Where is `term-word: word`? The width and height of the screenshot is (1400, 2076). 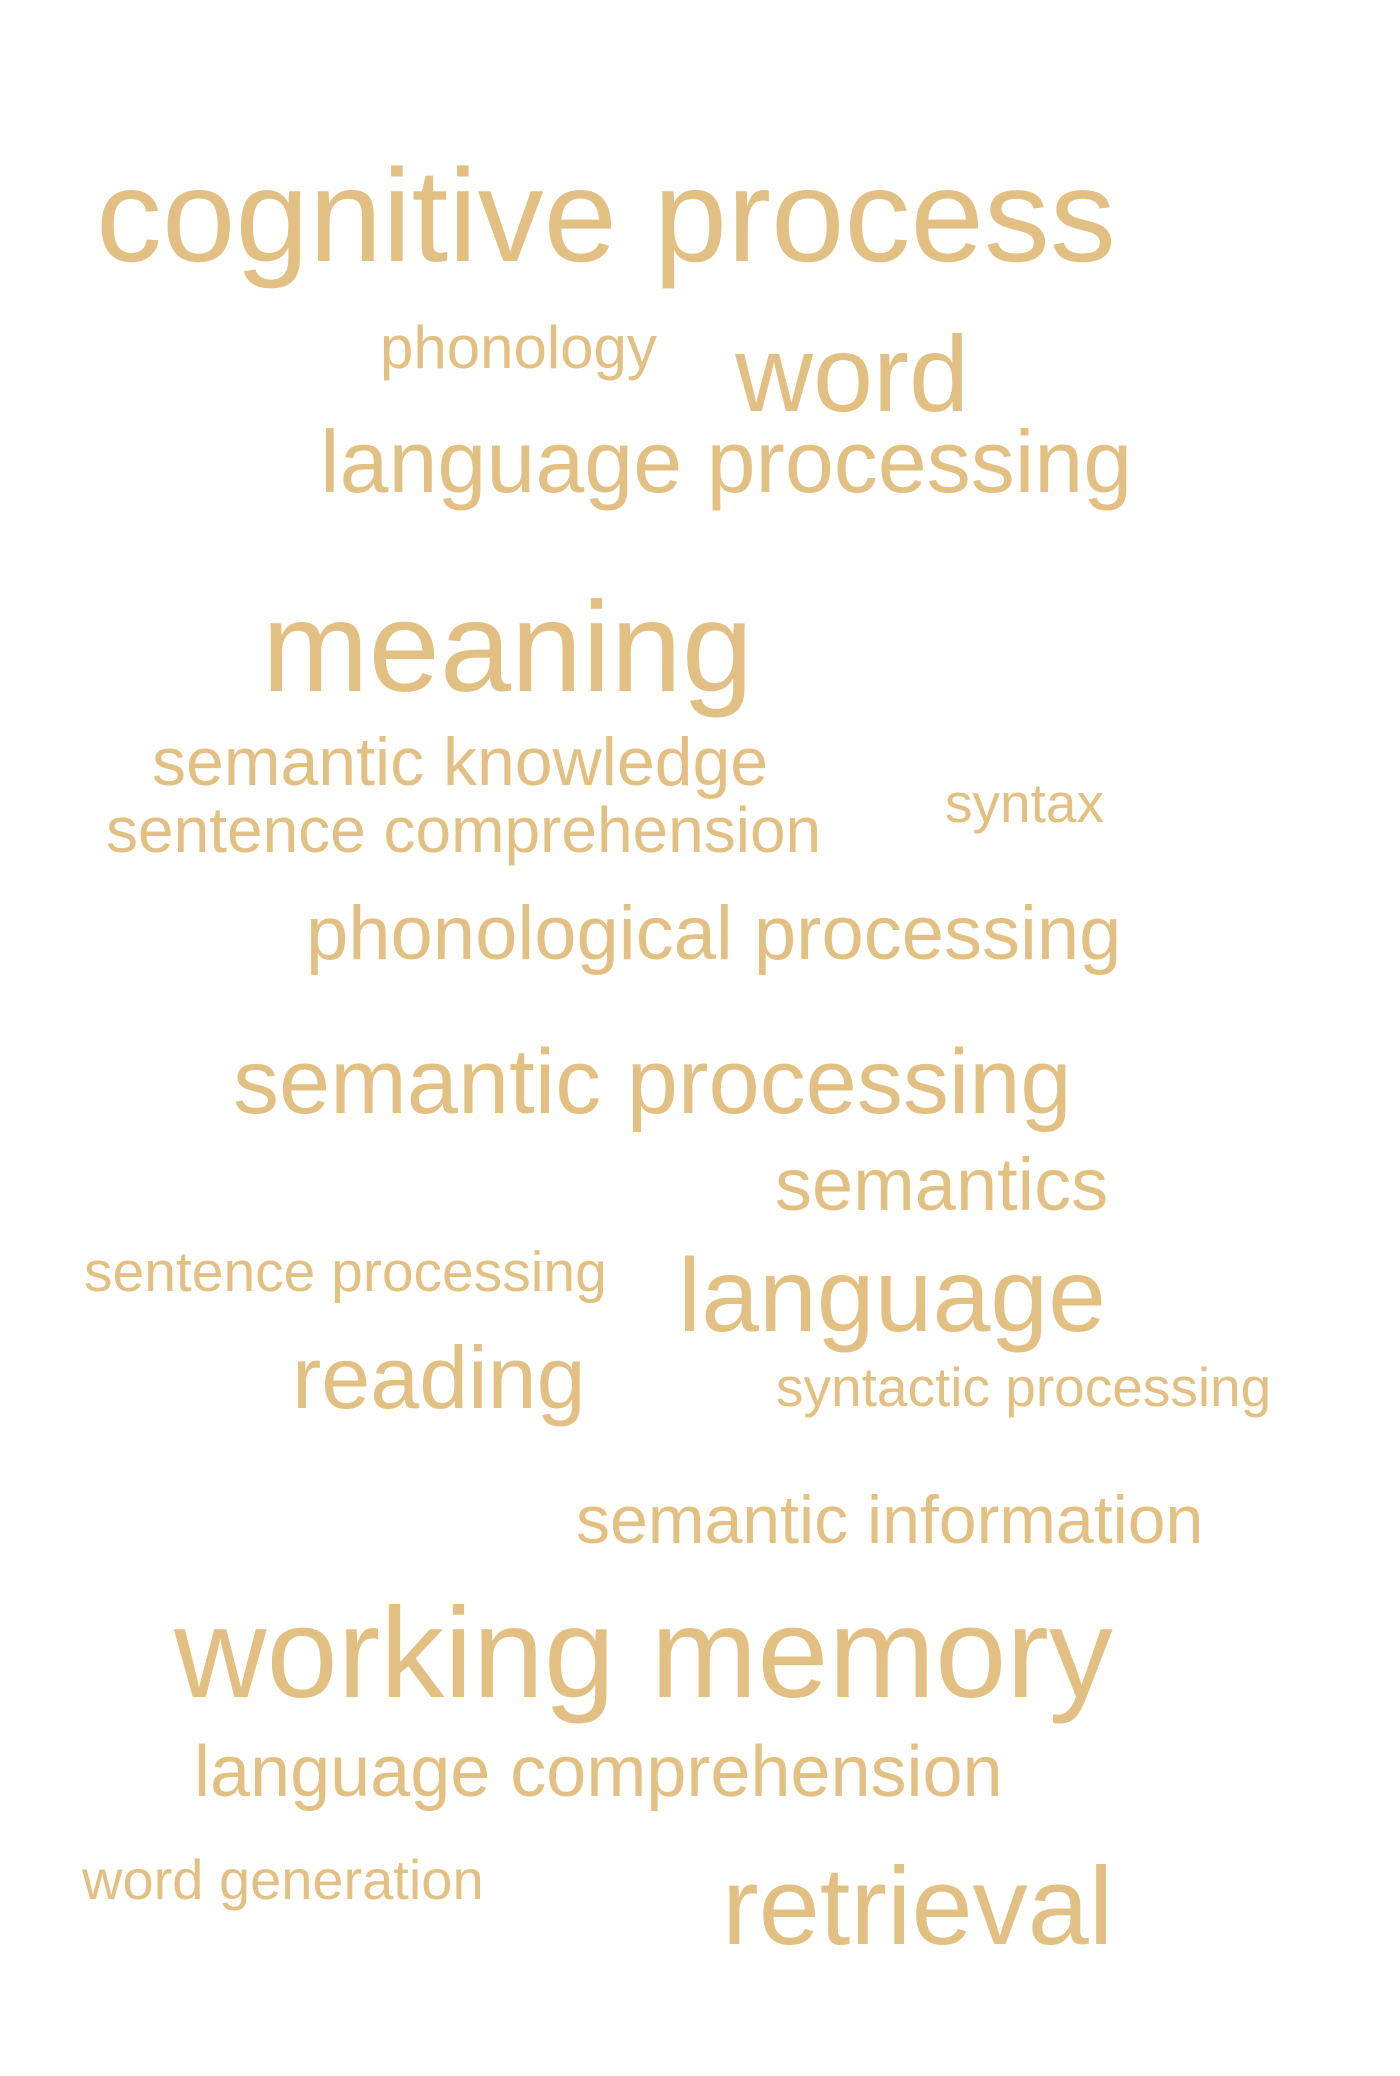
term-word: word is located at coordinates (852, 373).